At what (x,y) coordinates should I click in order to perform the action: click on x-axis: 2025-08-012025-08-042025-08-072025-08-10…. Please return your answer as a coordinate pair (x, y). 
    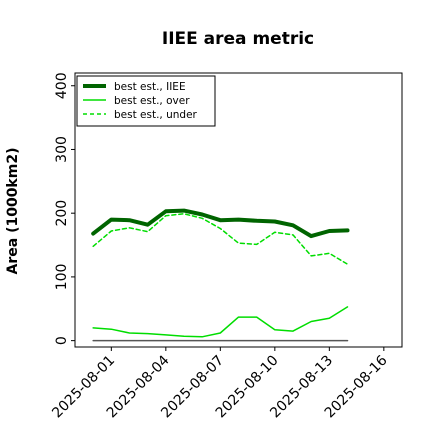
    Looking at the image, I should click on (220, 384).